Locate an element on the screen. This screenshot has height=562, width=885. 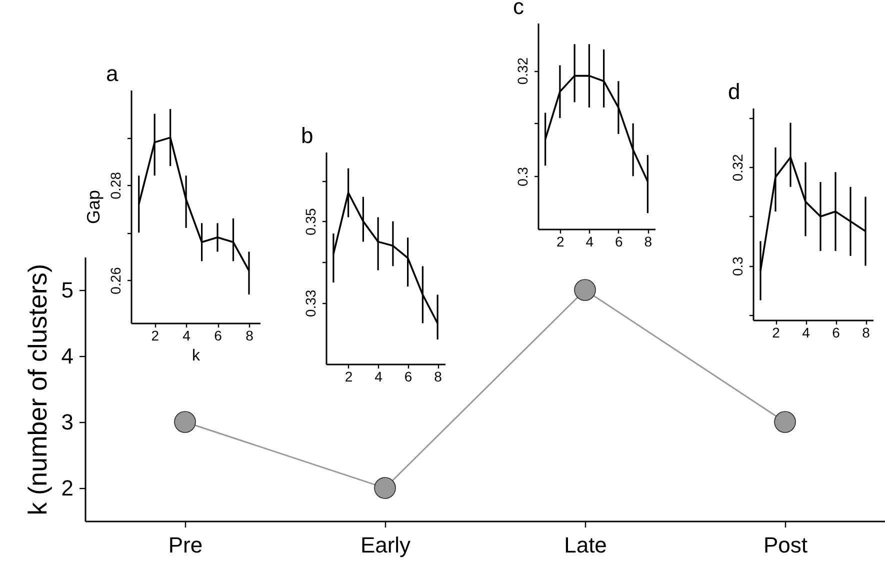
y-axis-title: Gap is located at coordinates (94, 207).